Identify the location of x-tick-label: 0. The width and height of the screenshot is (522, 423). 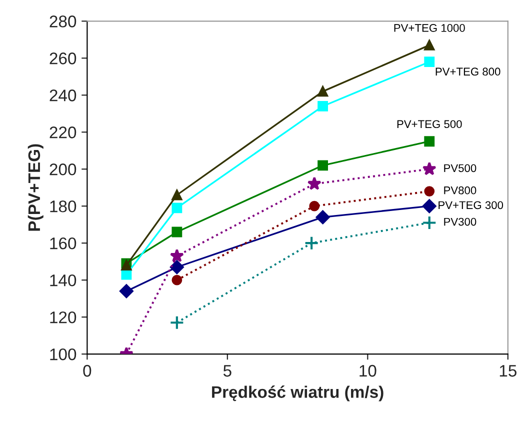
(87, 370).